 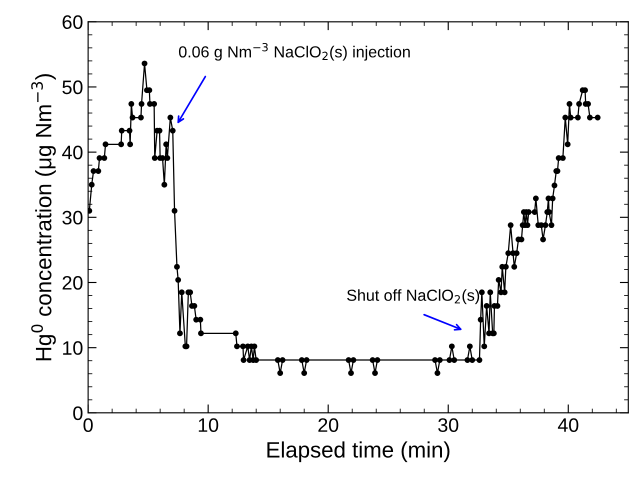 What do you see at coordinates (568, 425) in the screenshot?
I see `x-tick-label: 40` at bounding box center [568, 425].